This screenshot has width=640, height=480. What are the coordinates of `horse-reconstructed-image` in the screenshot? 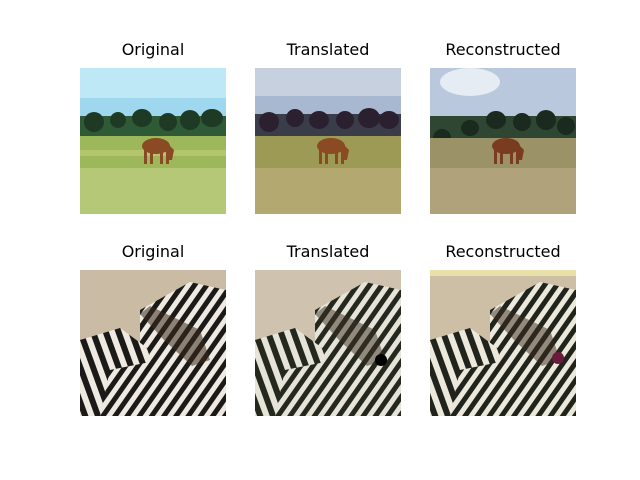 It's located at (503, 141).